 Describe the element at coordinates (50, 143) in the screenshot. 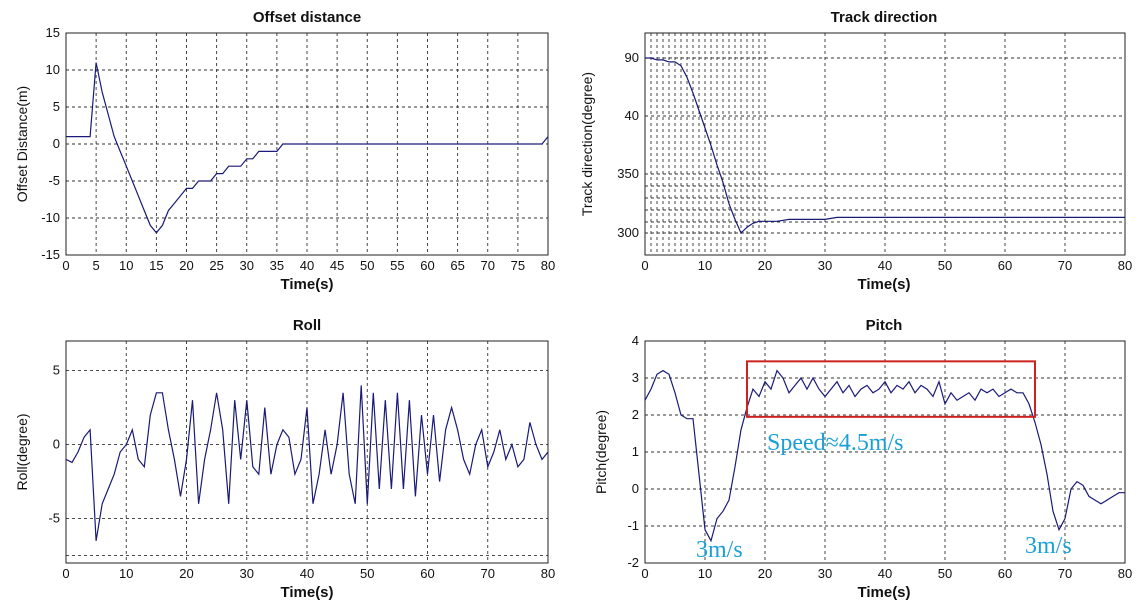

I see `offset-distance-y-ticks: 15 10 5 0 -5 -10 -15` at that location.